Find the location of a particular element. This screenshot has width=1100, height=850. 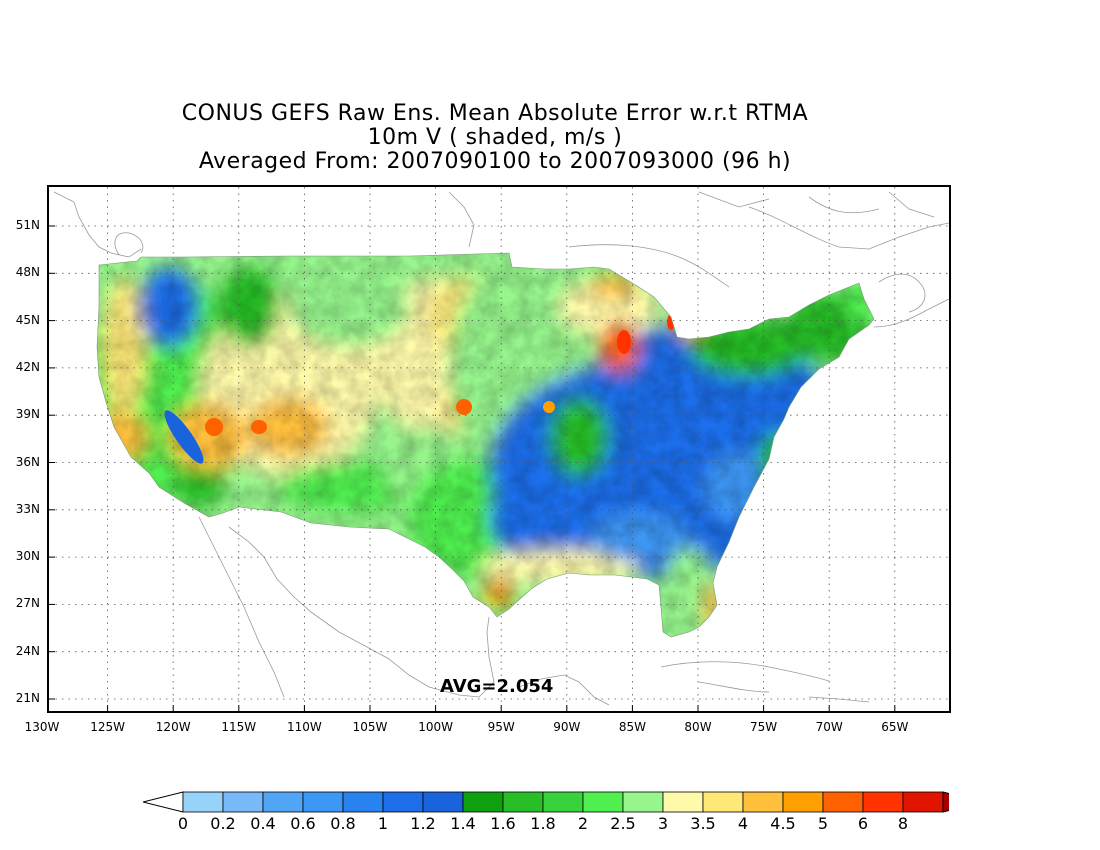

lat-tick-label: 21N is located at coordinates (27, 698).